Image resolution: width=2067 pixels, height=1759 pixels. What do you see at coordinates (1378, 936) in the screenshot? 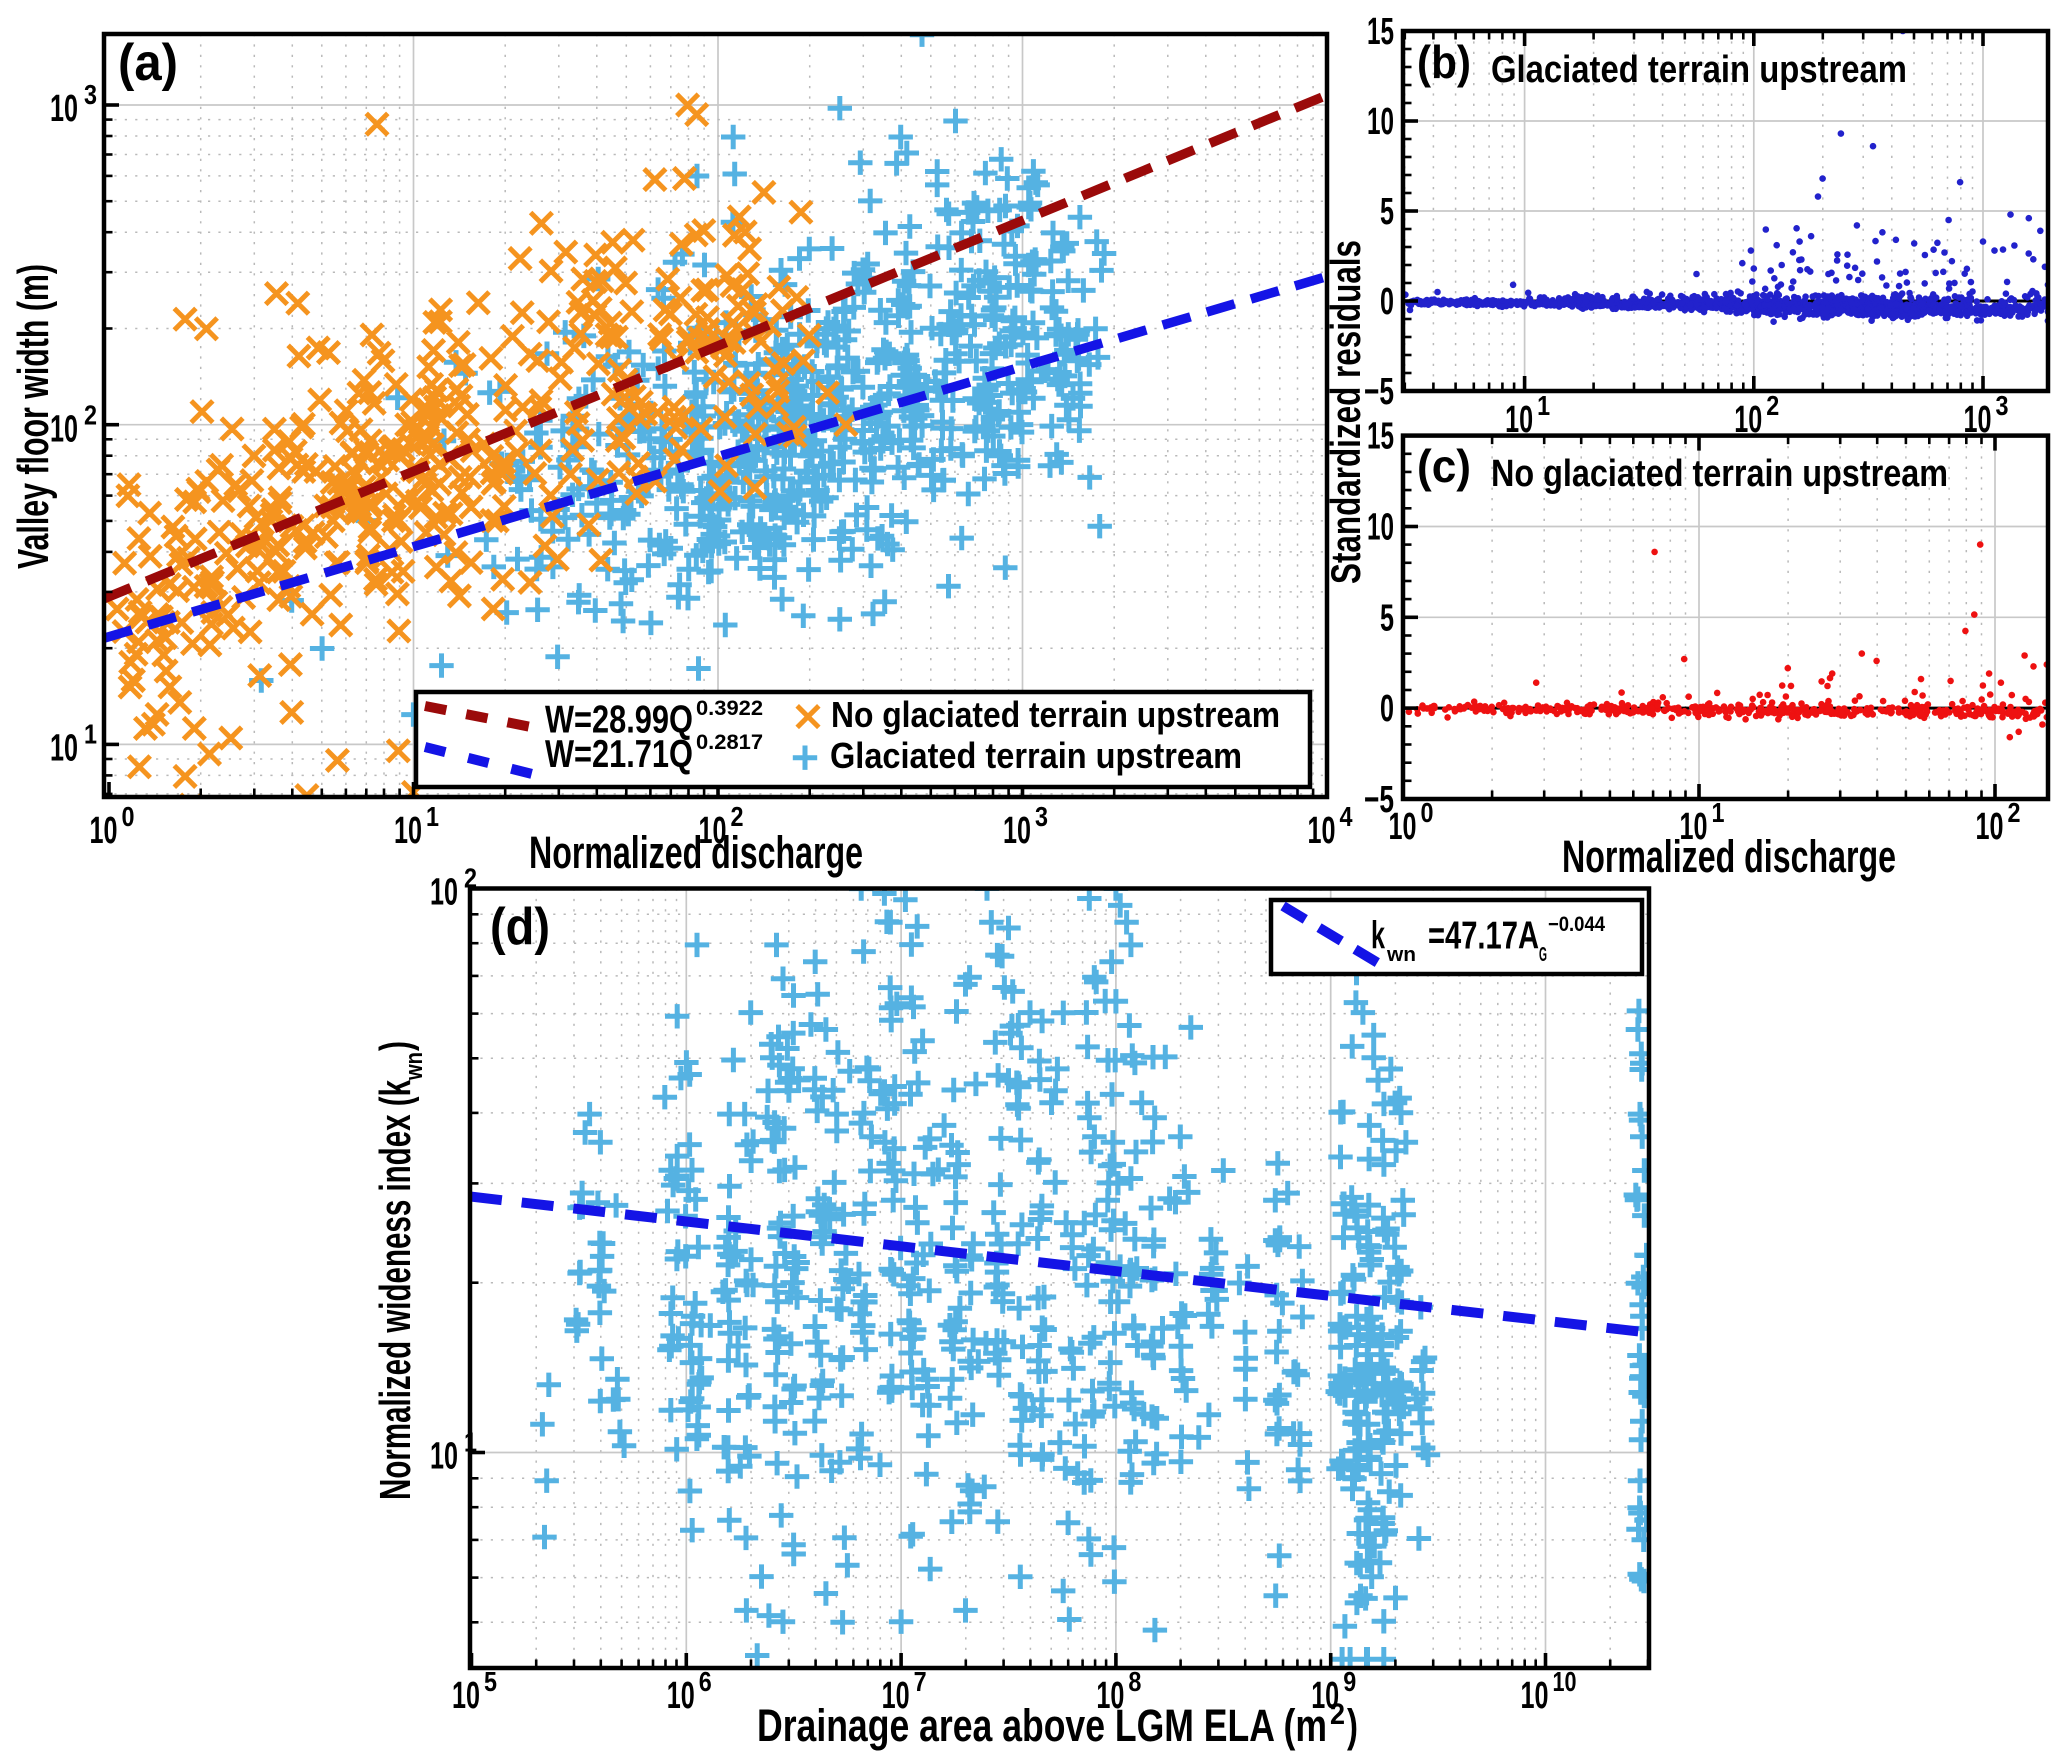
I see `svg-text: k` at bounding box center [1378, 936].